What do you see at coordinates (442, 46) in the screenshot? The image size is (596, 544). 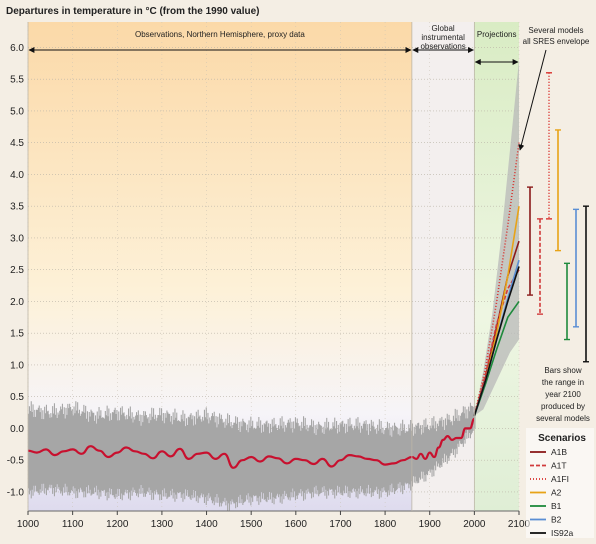 I see `instrumental-period-label-line-3: observations` at bounding box center [442, 46].